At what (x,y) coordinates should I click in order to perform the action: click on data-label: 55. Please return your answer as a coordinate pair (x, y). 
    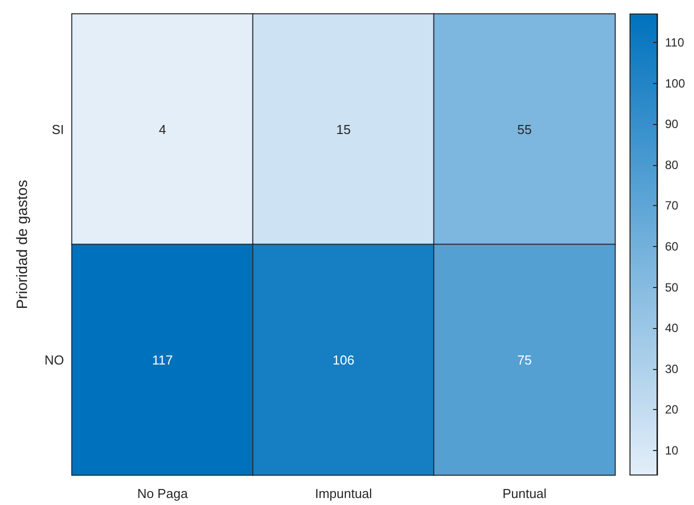
    Looking at the image, I should click on (524, 129).